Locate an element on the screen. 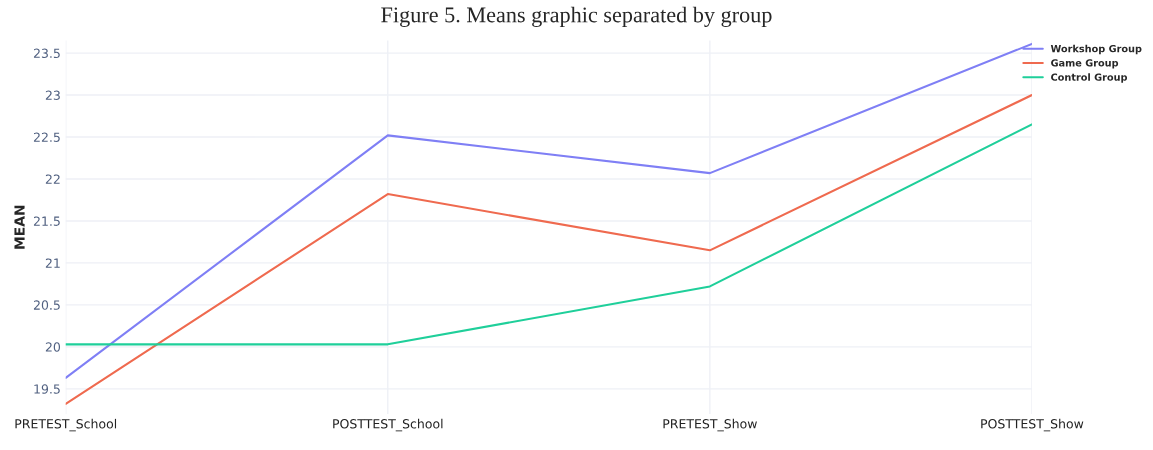 The height and width of the screenshot is (450, 1153). y-tick-label: 22.5 is located at coordinates (46, 137).